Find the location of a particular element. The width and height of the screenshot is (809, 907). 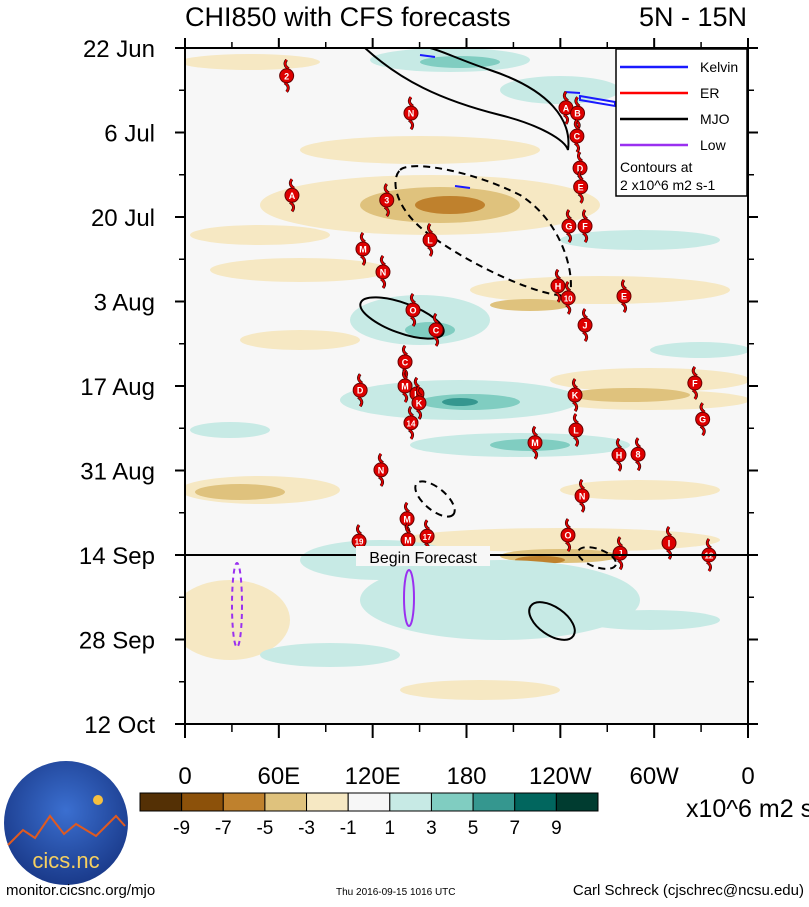

y-tick-label: 6 Jul is located at coordinates (129, 134).